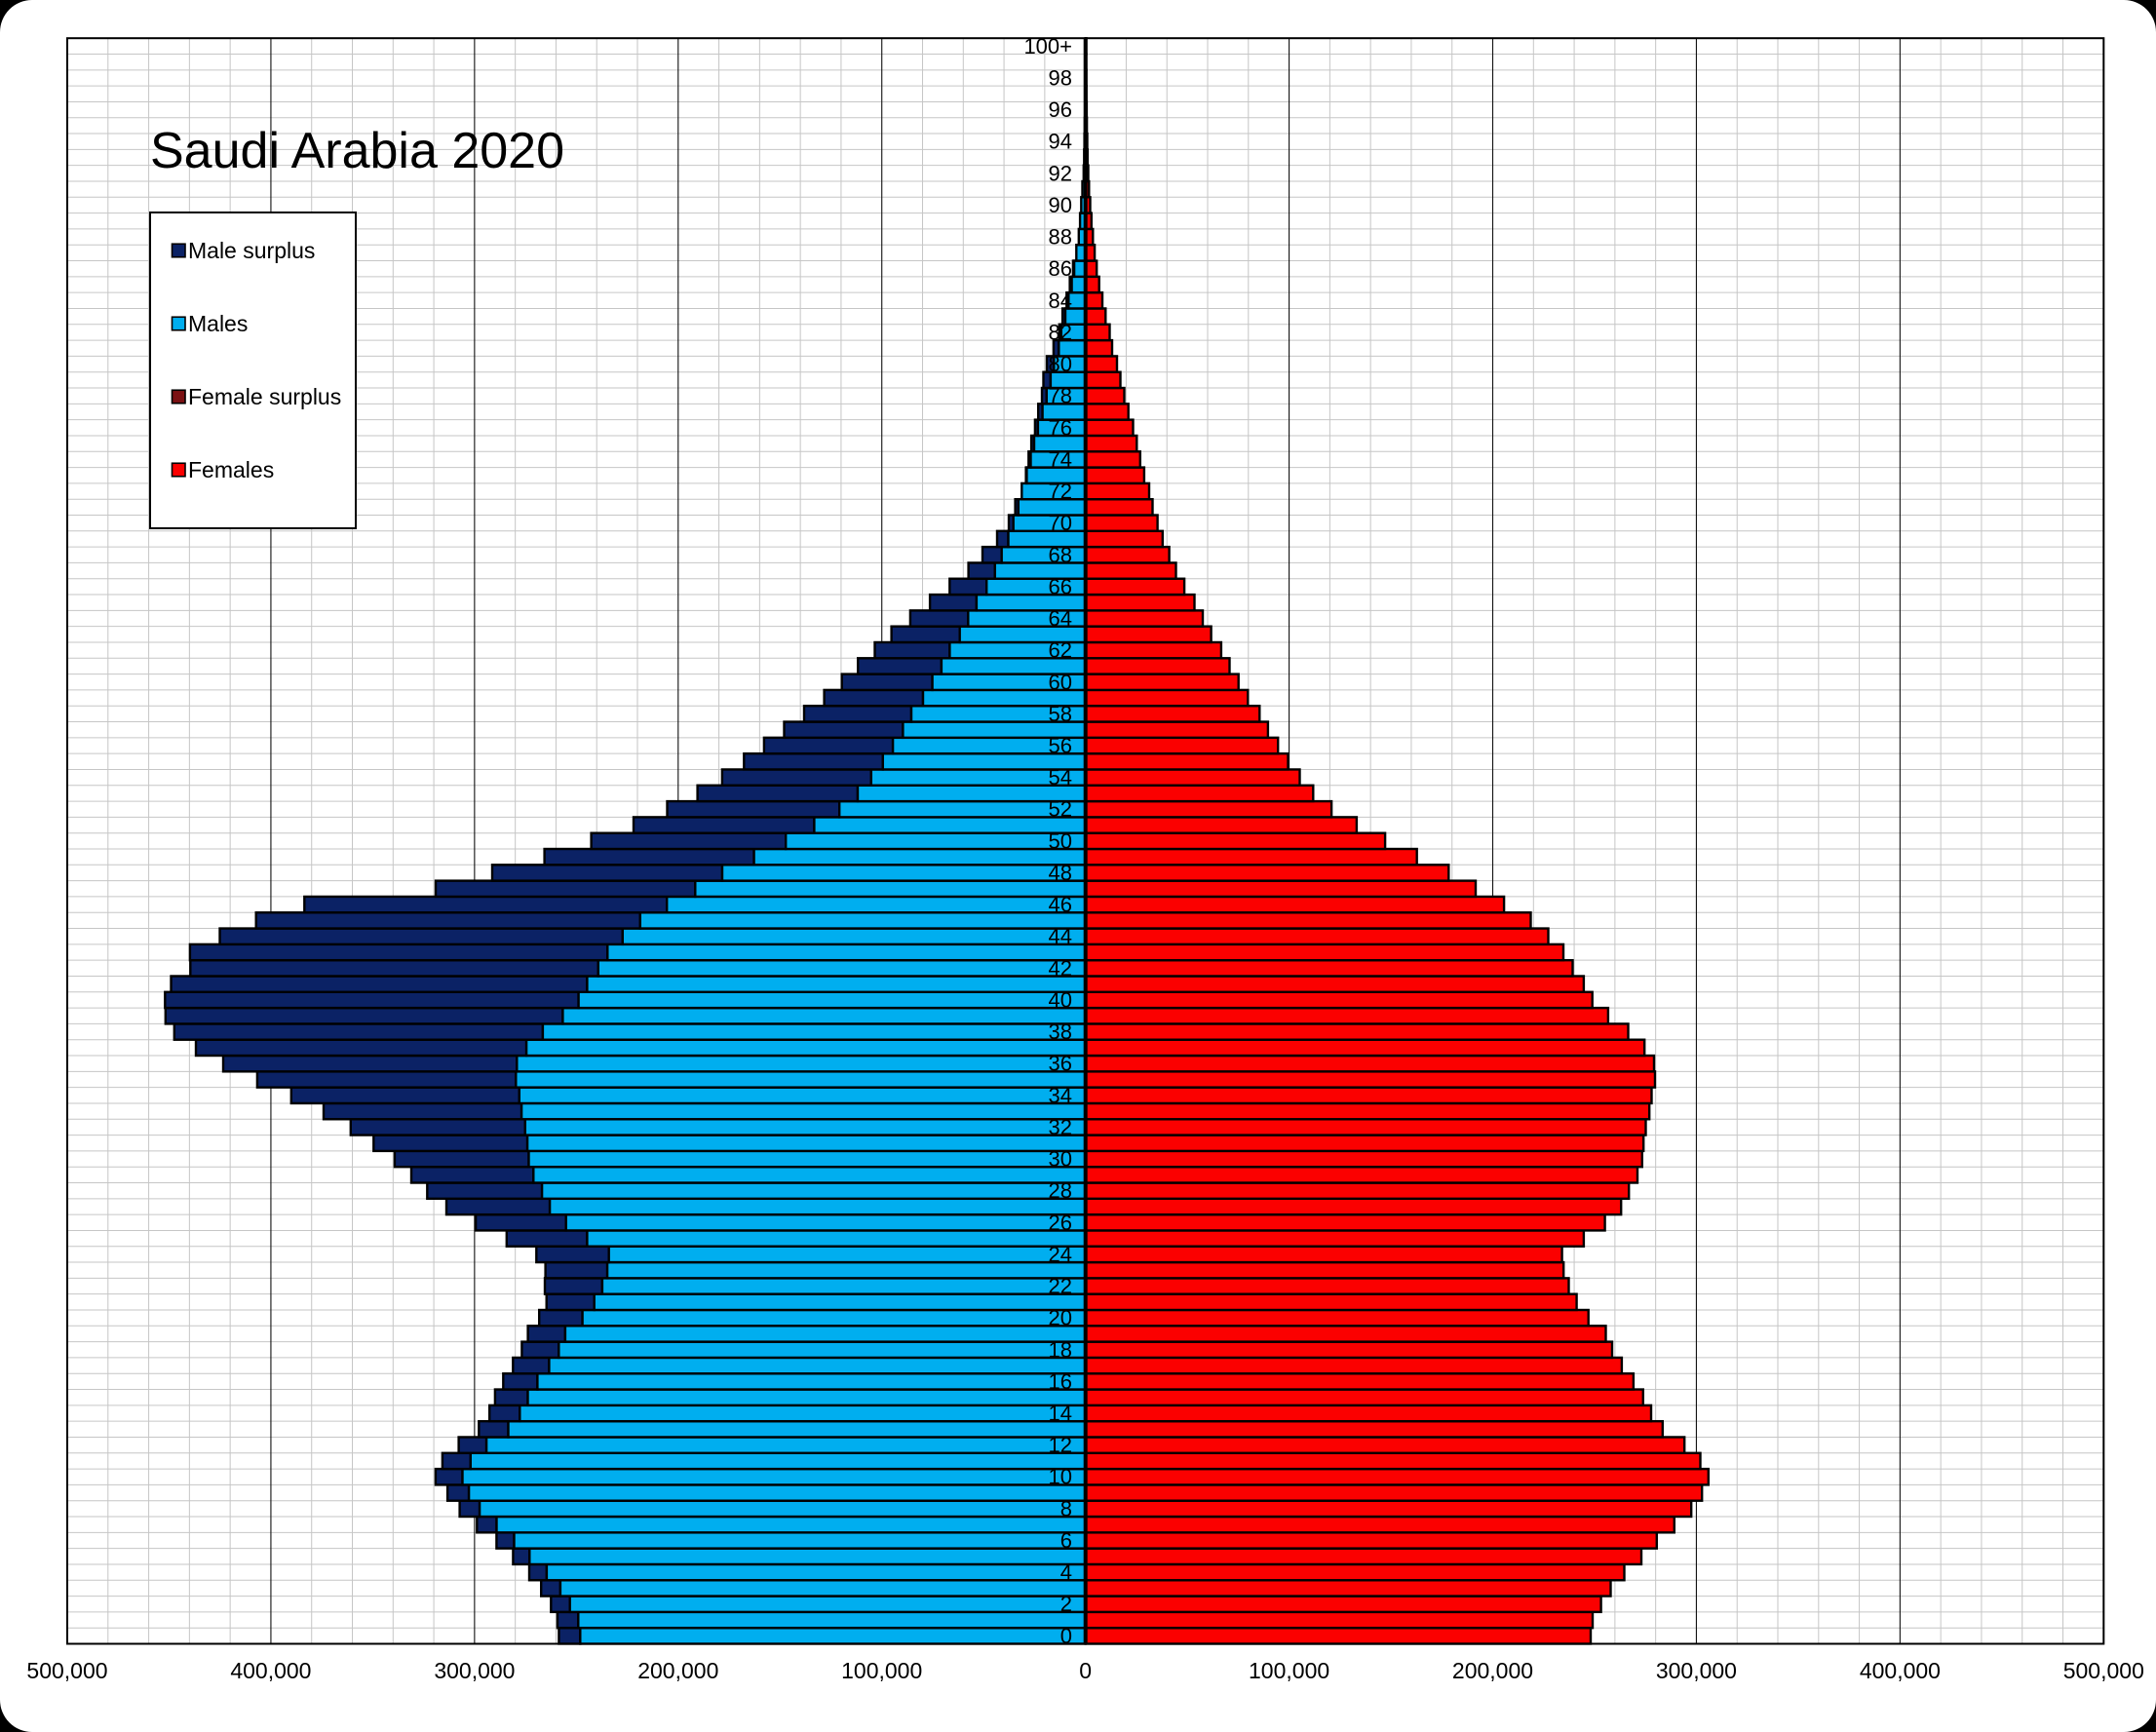  I want to click on svg-text: 36, so click(1060, 1064).